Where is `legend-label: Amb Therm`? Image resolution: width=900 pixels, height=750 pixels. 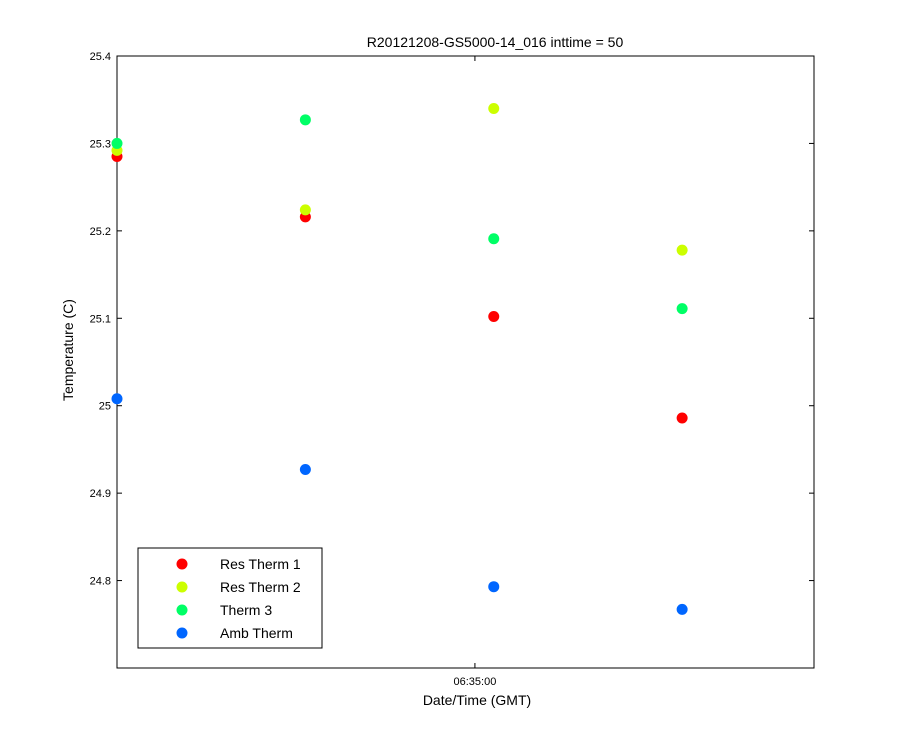 legend-label: Amb Therm is located at coordinates (256, 633).